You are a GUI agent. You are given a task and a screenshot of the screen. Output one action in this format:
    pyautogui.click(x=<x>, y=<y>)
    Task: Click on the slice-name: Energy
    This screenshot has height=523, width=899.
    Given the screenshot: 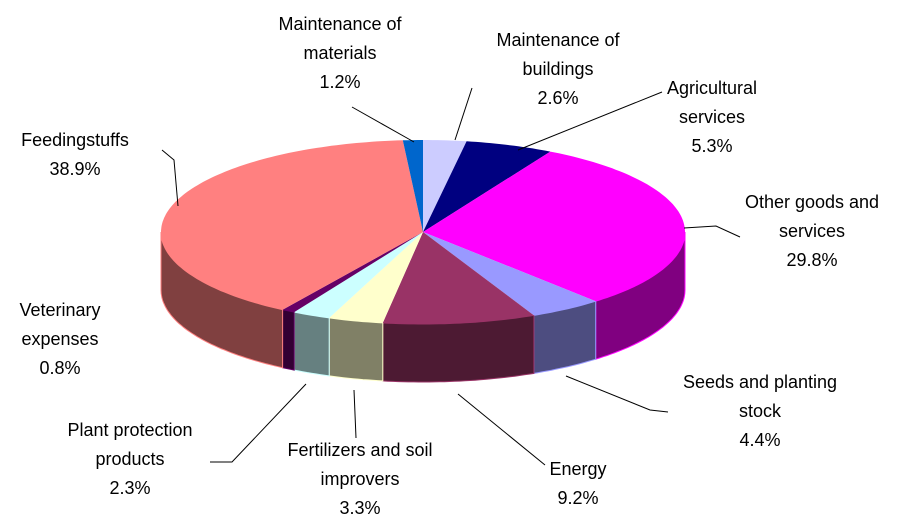 What is the action you would take?
    pyautogui.click(x=578, y=469)
    